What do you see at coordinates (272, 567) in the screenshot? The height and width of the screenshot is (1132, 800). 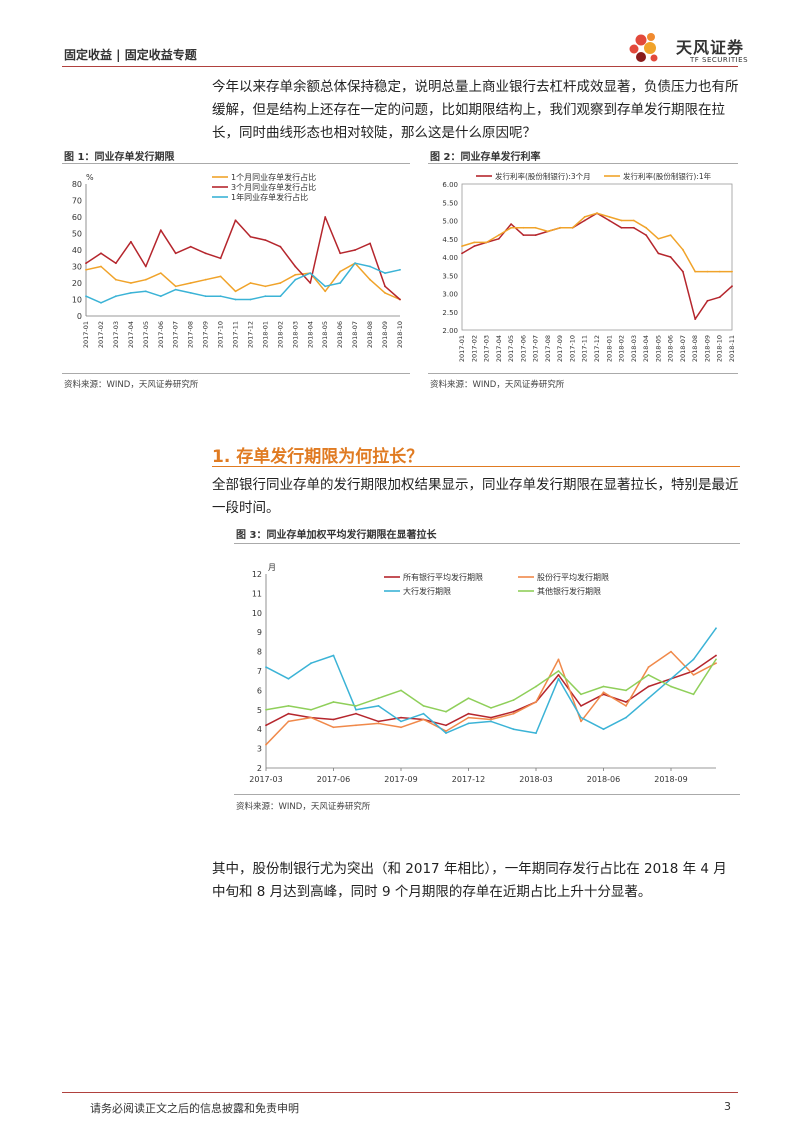 I see `y-axis-unit: 月` at bounding box center [272, 567].